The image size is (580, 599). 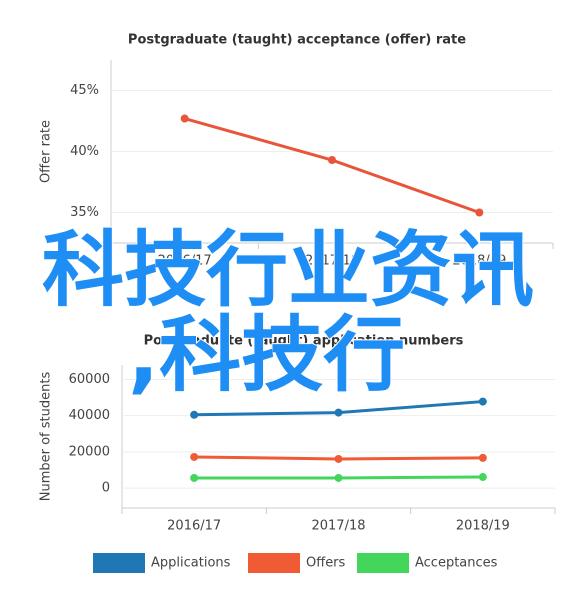 What do you see at coordinates (89, 379) in the screenshot?
I see `y-tick-label: 60000` at bounding box center [89, 379].